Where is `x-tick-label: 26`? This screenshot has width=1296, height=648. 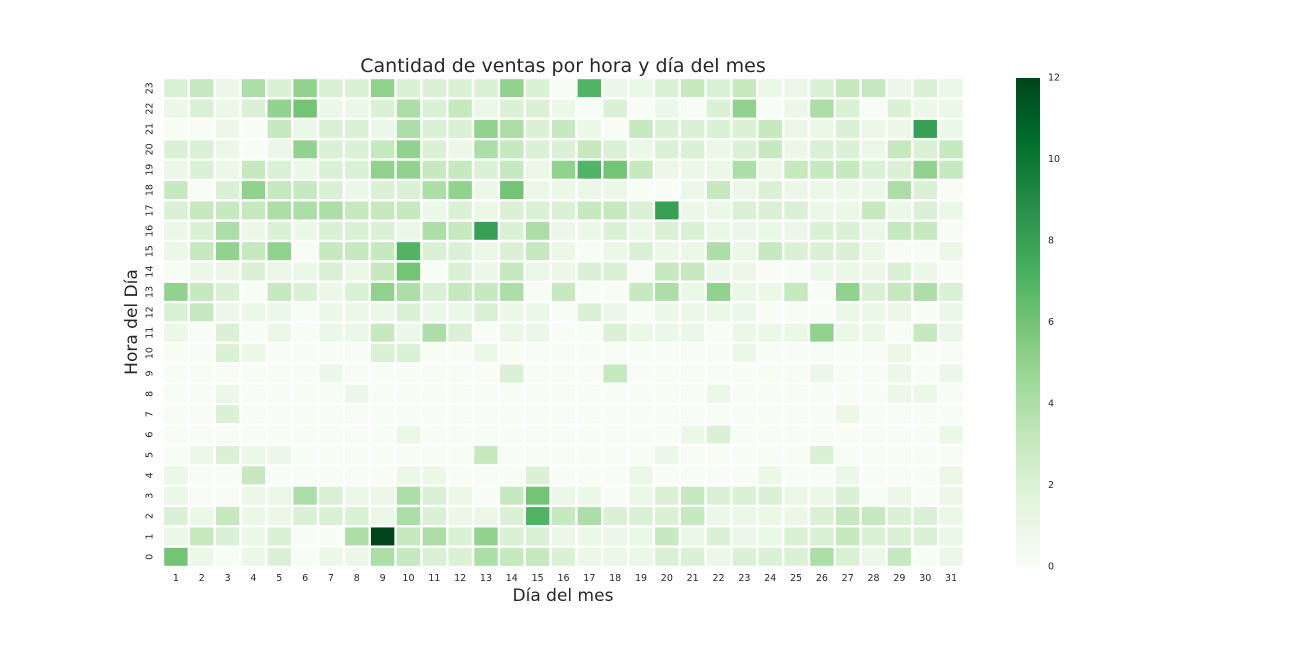
x-tick-label: 26 is located at coordinates (822, 578).